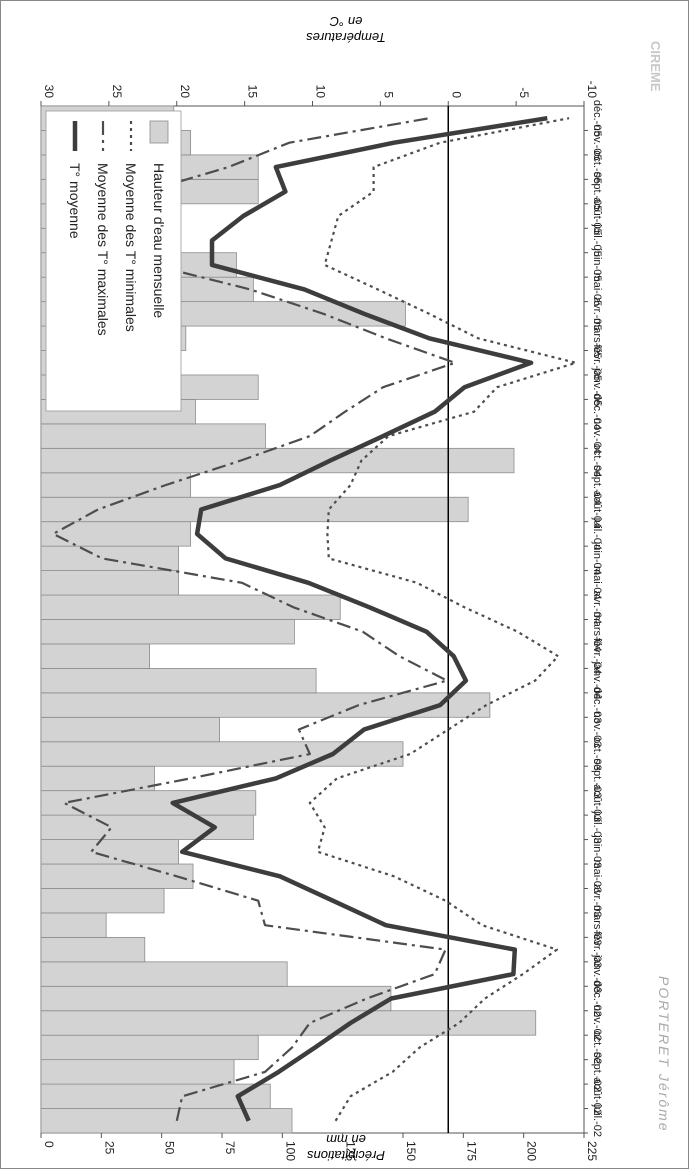 The height and width of the screenshot is (1170, 689). I want to click on bar-oct.-04, so click(277, 460).